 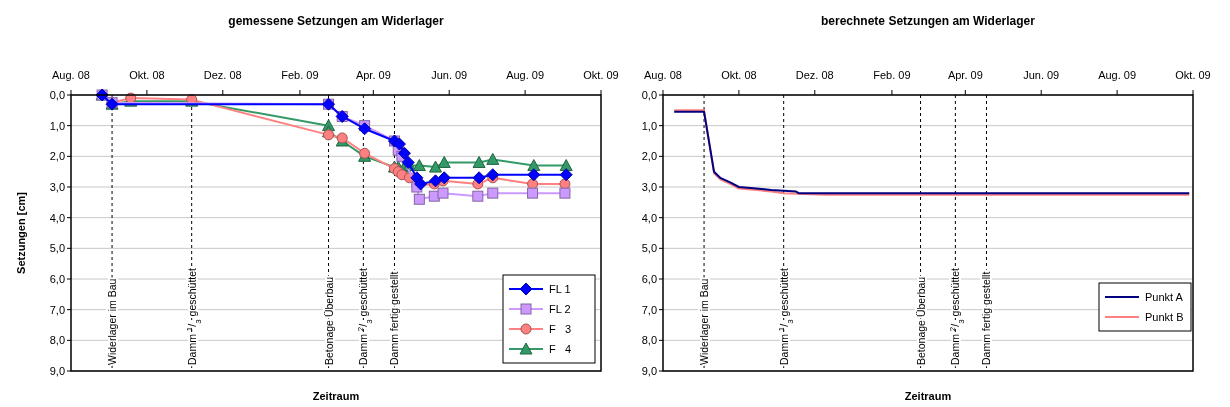 What do you see at coordinates (1164, 317) in the screenshot?
I see `legend-label: Punkt B` at bounding box center [1164, 317].